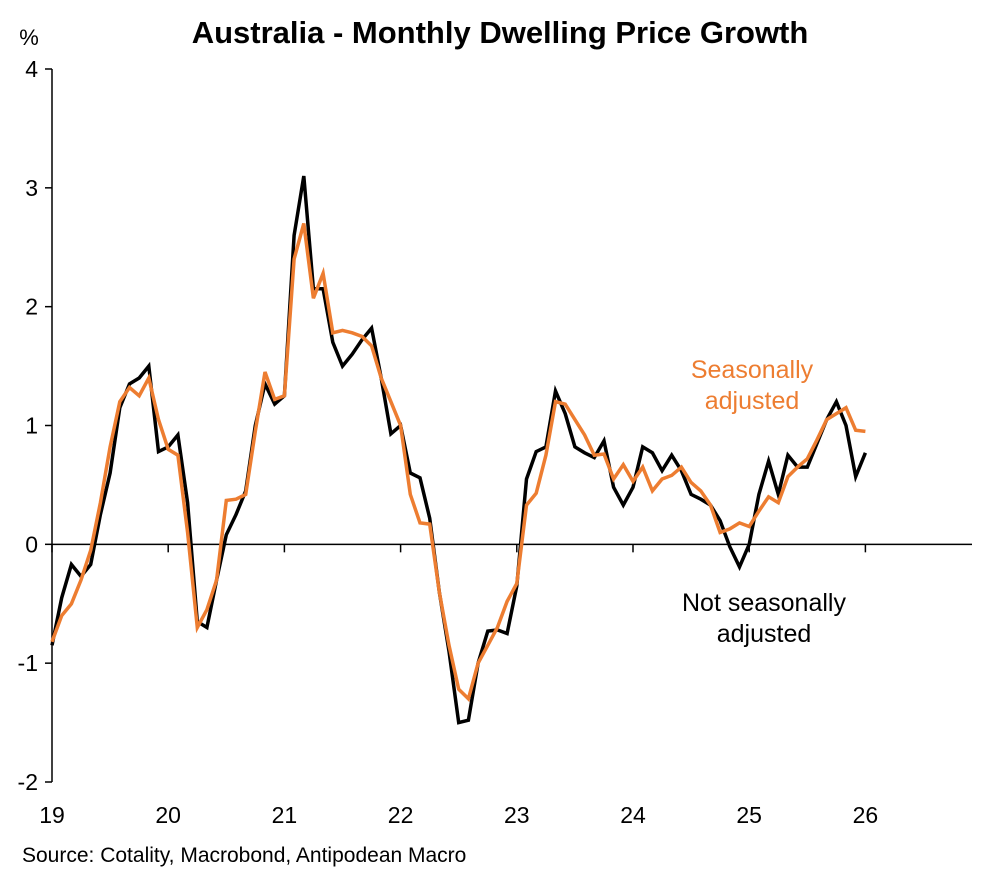  Describe the element at coordinates (28, 663) in the screenshot. I see `y-tick-label: -1` at that location.